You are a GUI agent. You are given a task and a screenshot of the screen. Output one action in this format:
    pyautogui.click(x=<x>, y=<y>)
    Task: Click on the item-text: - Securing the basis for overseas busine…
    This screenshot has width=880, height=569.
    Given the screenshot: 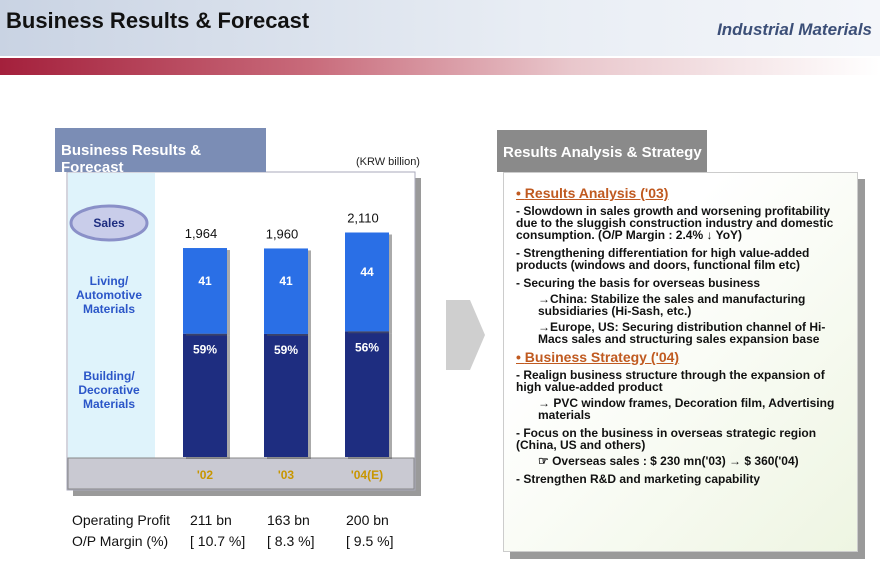 What is the action you would take?
    pyautogui.click(x=638, y=283)
    